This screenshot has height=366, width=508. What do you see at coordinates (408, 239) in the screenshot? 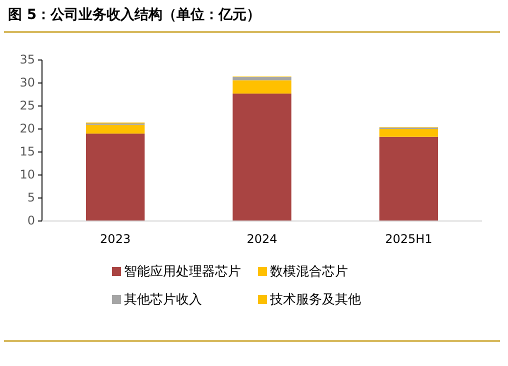
I see `x-tick-label: 2025H1` at bounding box center [408, 239].